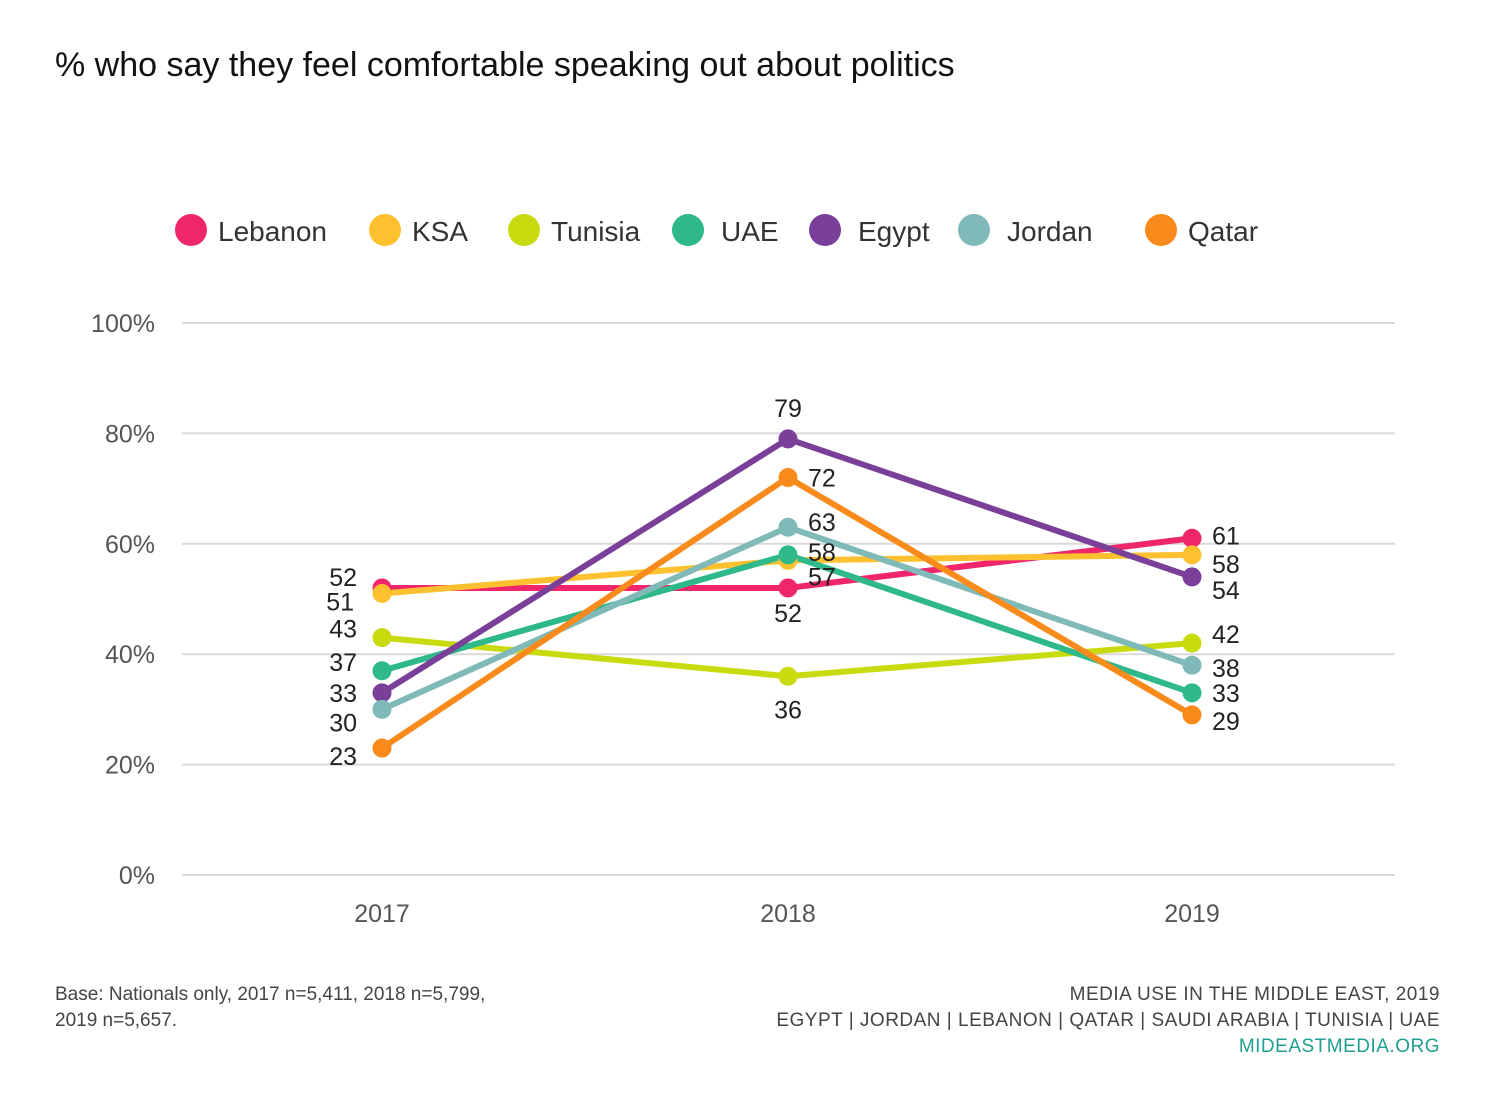  Describe the element at coordinates (130, 434) in the screenshot. I see `y-tick-label: 80%` at that location.